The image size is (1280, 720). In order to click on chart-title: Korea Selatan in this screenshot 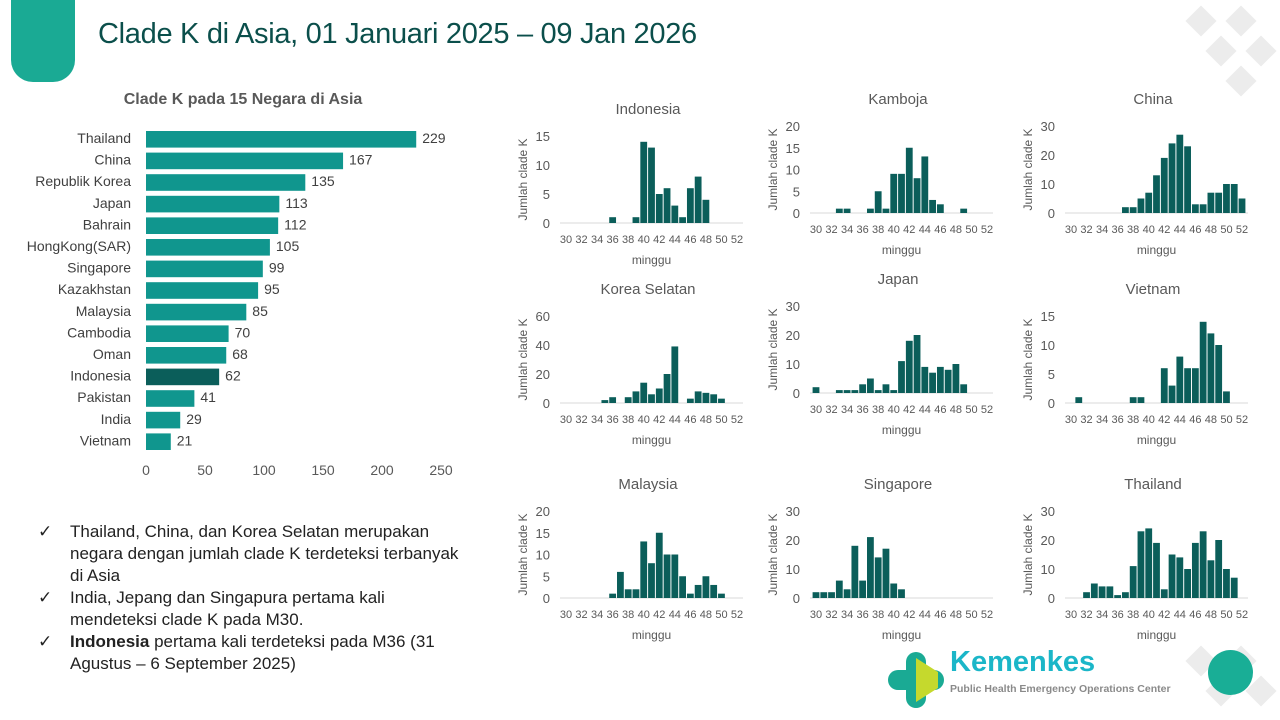, I will do `click(647, 289)`.